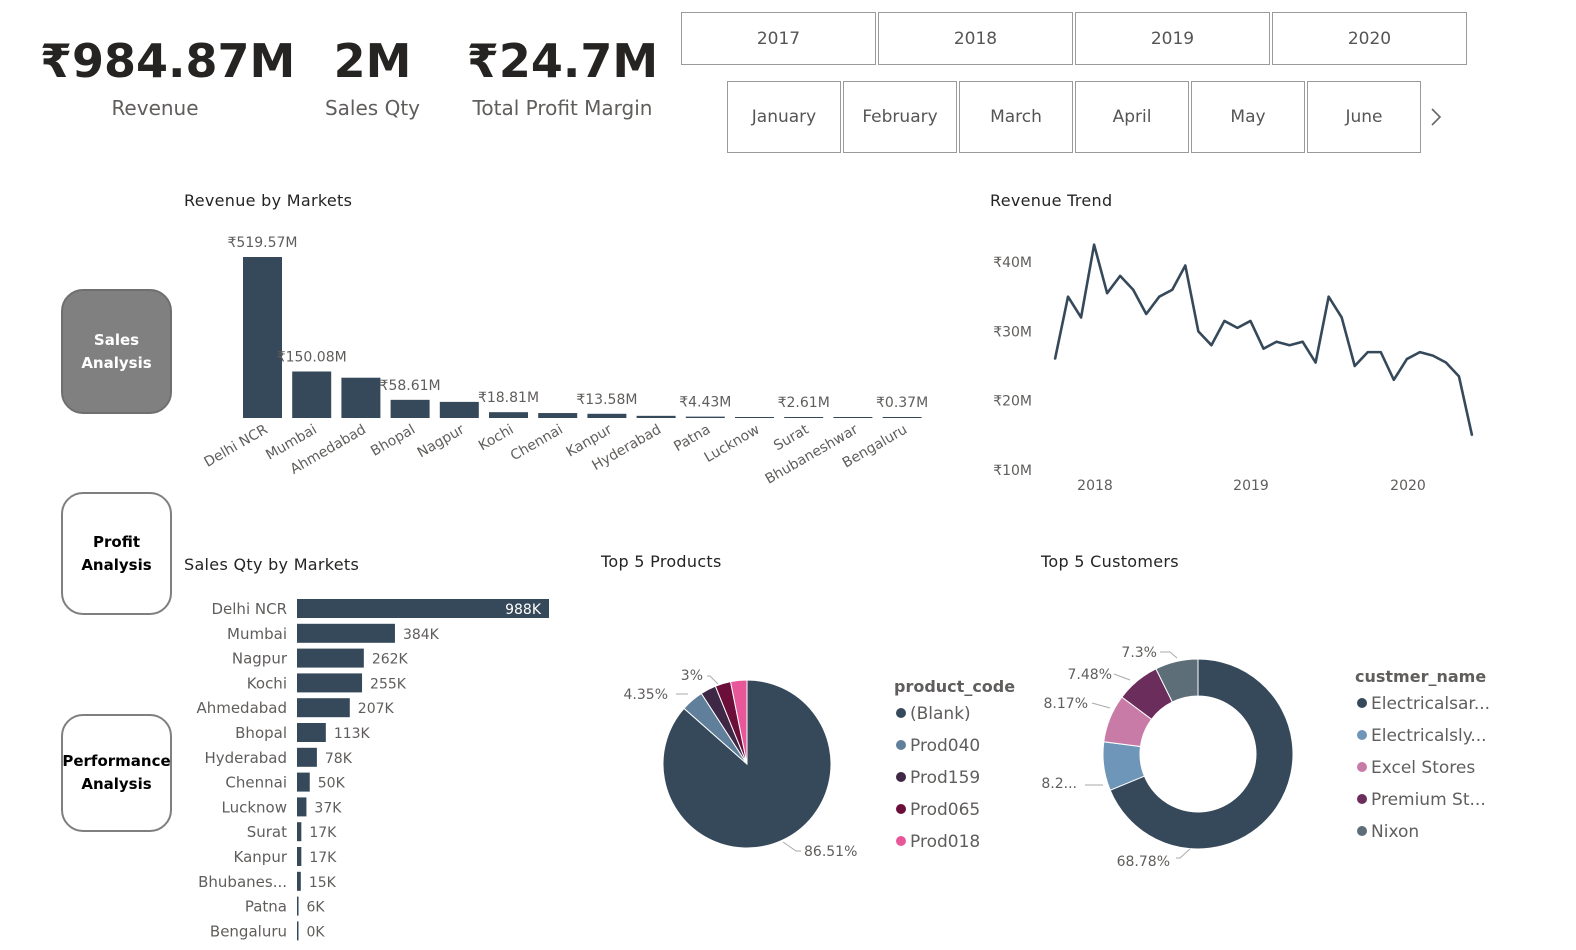 The image size is (1576, 950). I want to click on series-line, so click(1263, 339).